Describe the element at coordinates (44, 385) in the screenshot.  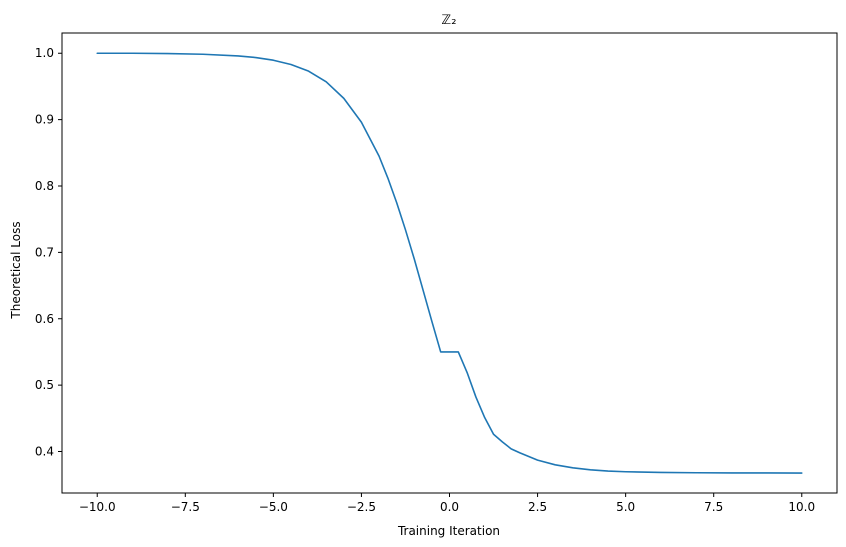
I see `y-tick-label: 0.5` at that location.